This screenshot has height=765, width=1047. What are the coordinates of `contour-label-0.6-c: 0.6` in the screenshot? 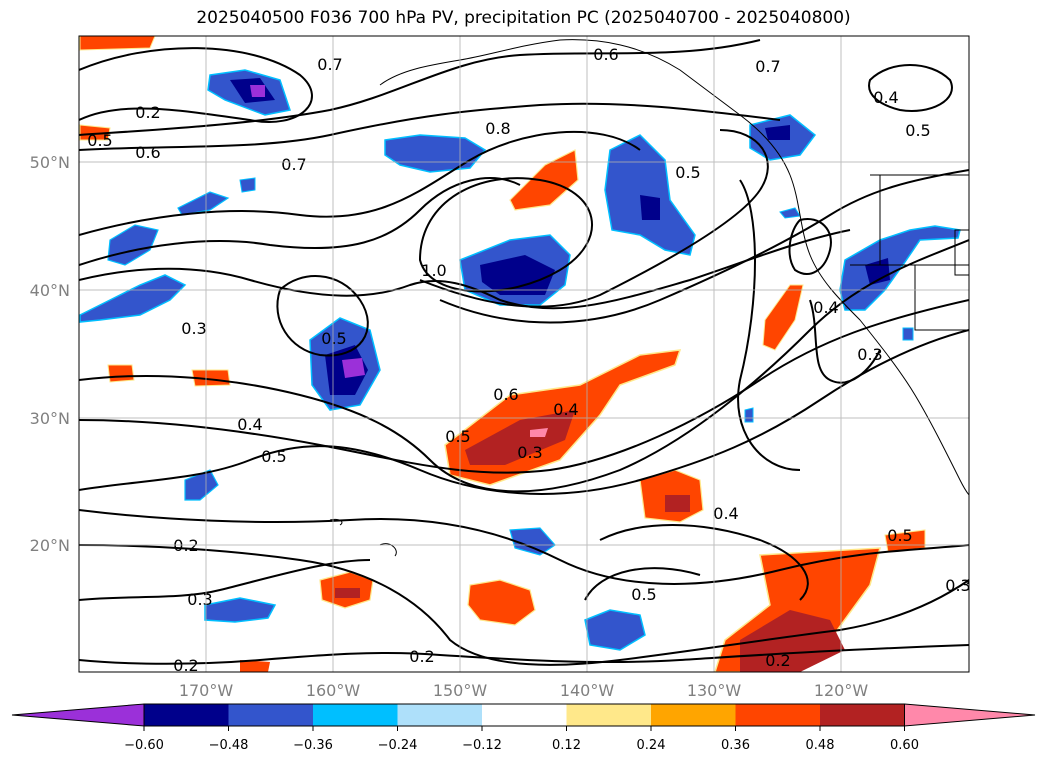 It's located at (605, 54).